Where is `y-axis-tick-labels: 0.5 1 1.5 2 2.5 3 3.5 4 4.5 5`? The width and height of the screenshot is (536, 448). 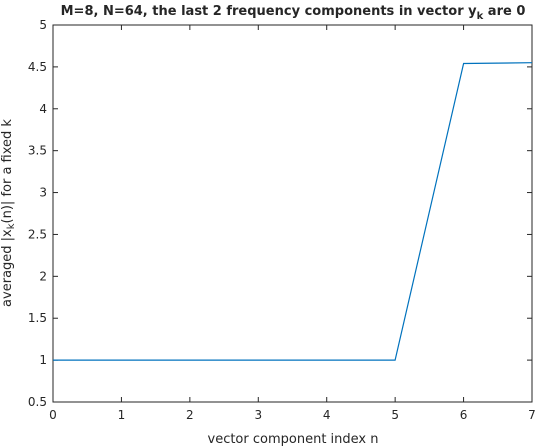 y-axis-tick-labels: 0.5 1 1.5 2 2.5 3 3.5 4 4.5 5 is located at coordinates (37, 213).